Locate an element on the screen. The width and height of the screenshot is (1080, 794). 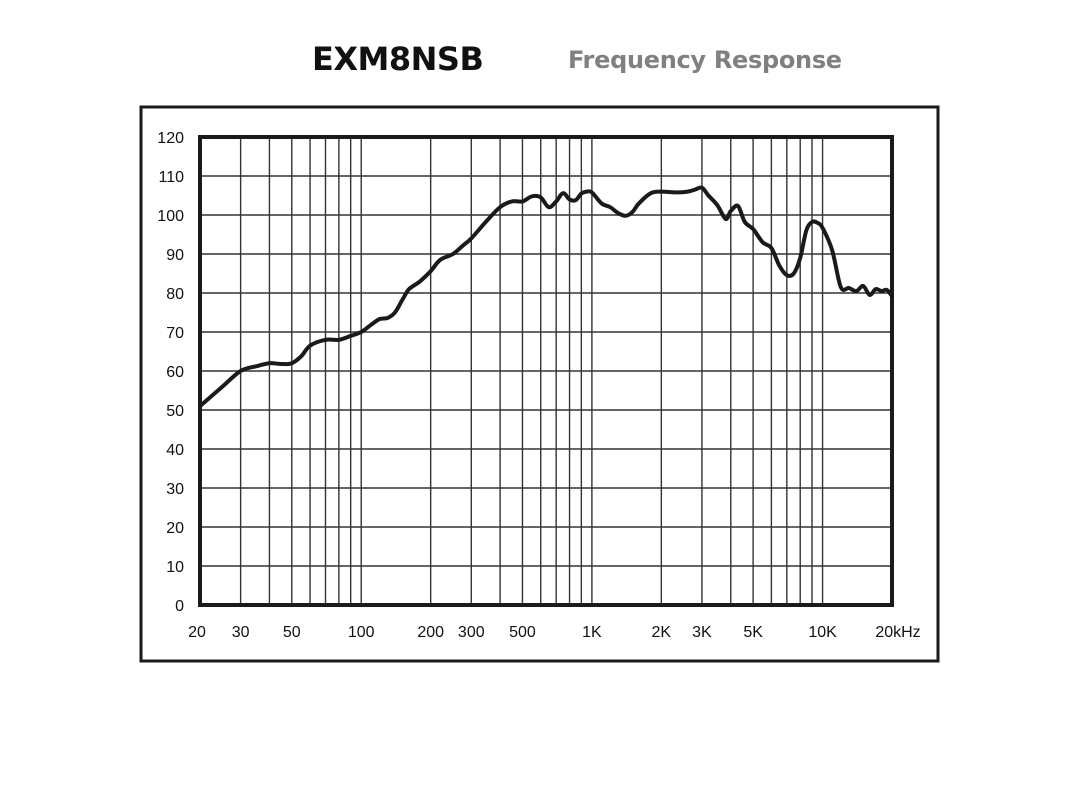
x-tick-label: 100 is located at coordinates (361, 632).